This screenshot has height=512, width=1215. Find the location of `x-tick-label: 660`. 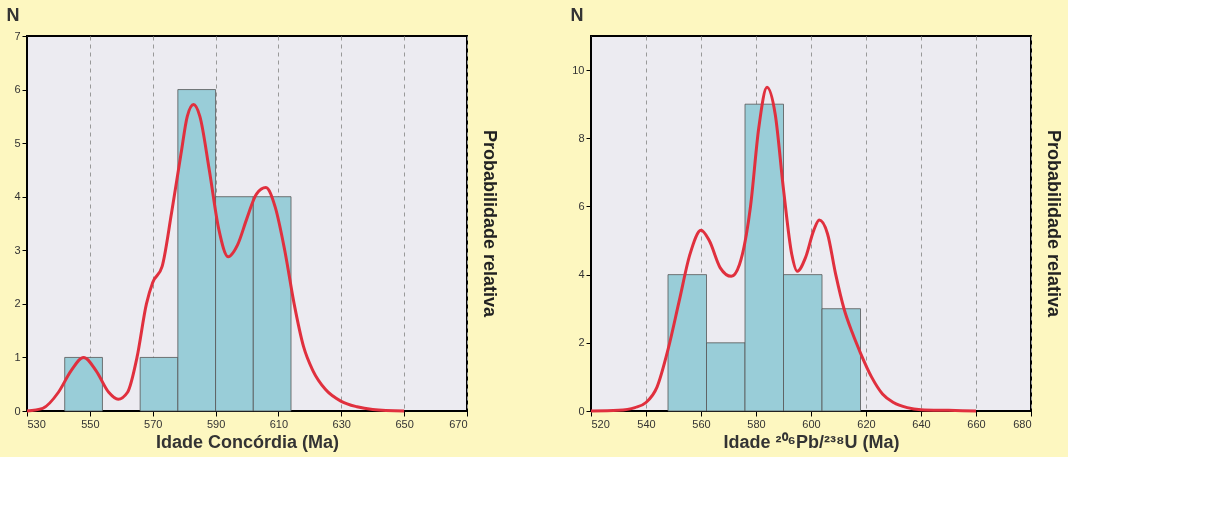

x-tick-label: 660 is located at coordinates (976, 423).